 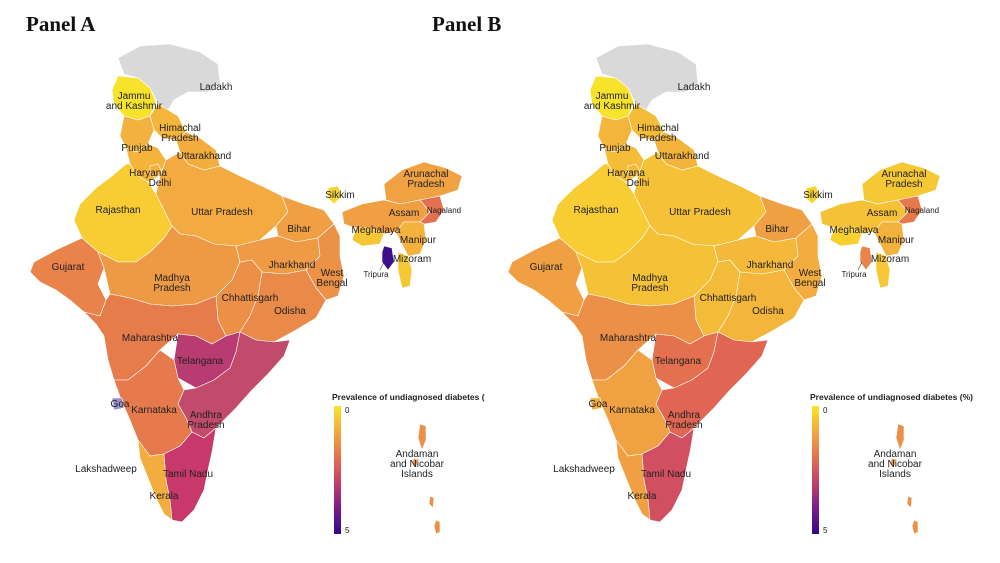 What do you see at coordinates (626, 173) in the screenshot?
I see `state-label: Haryana` at bounding box center [626, 173].